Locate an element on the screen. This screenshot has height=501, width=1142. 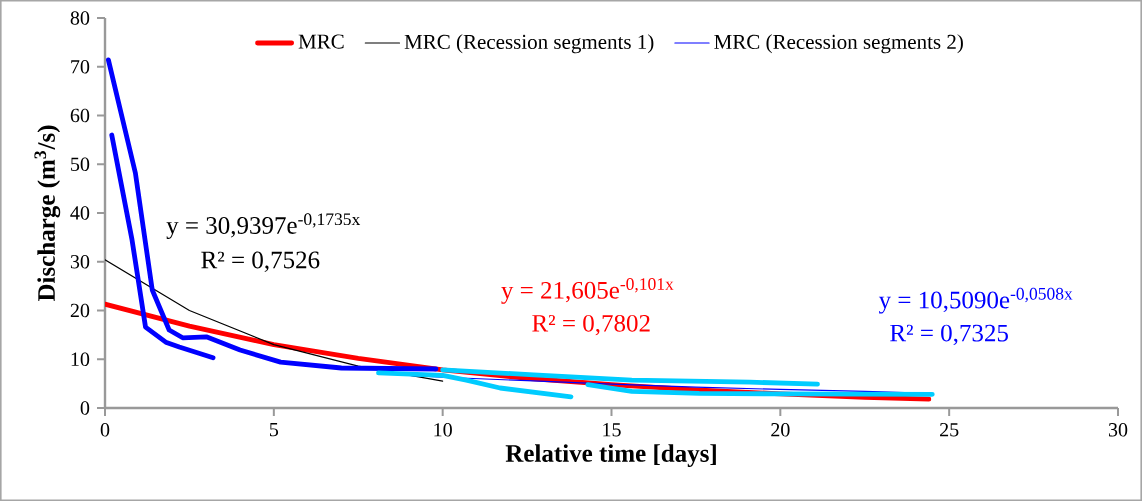
x-tick-label: 0 is located at coordinates (105, 430).